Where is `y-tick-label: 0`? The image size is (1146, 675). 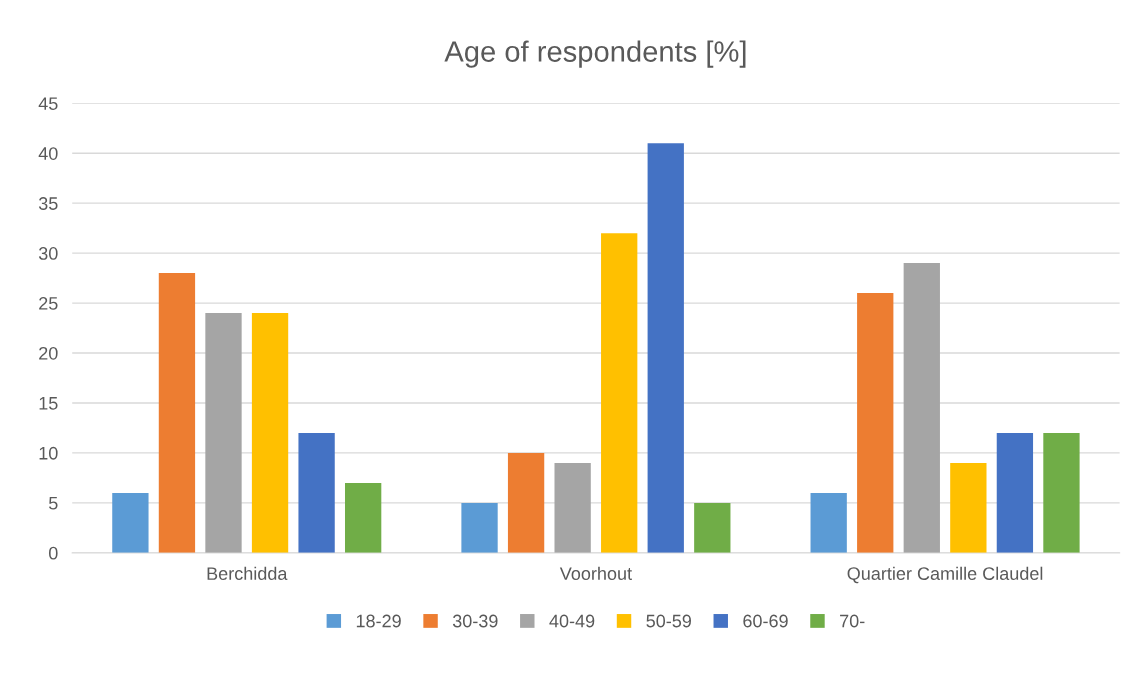
y-tick-label: 0 is located at coordinates (53, 553).